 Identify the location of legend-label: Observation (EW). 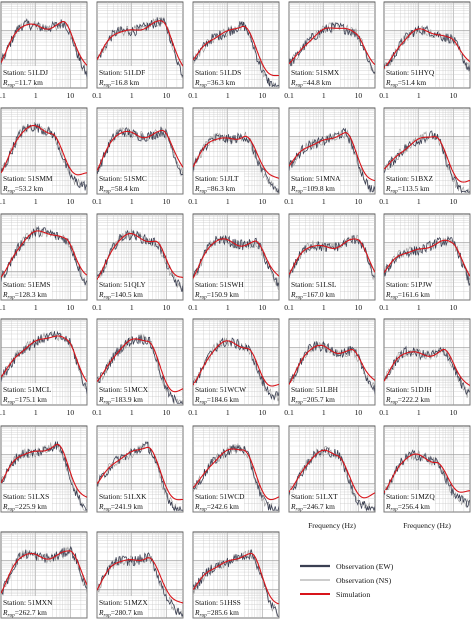
(365, 566).